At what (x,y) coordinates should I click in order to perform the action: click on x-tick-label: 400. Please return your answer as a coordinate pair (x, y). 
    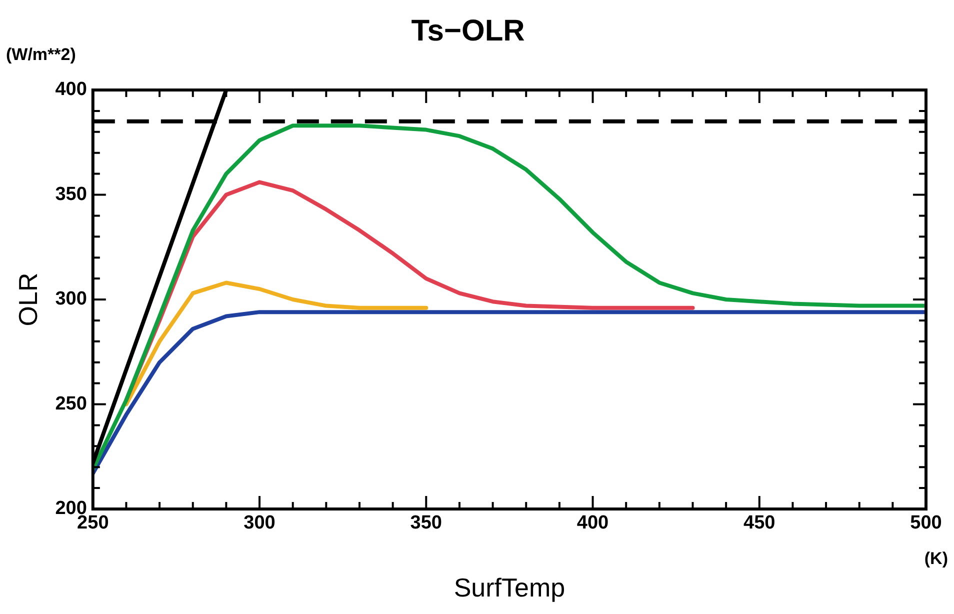
    Looking at the image, I should click on (592, 523).